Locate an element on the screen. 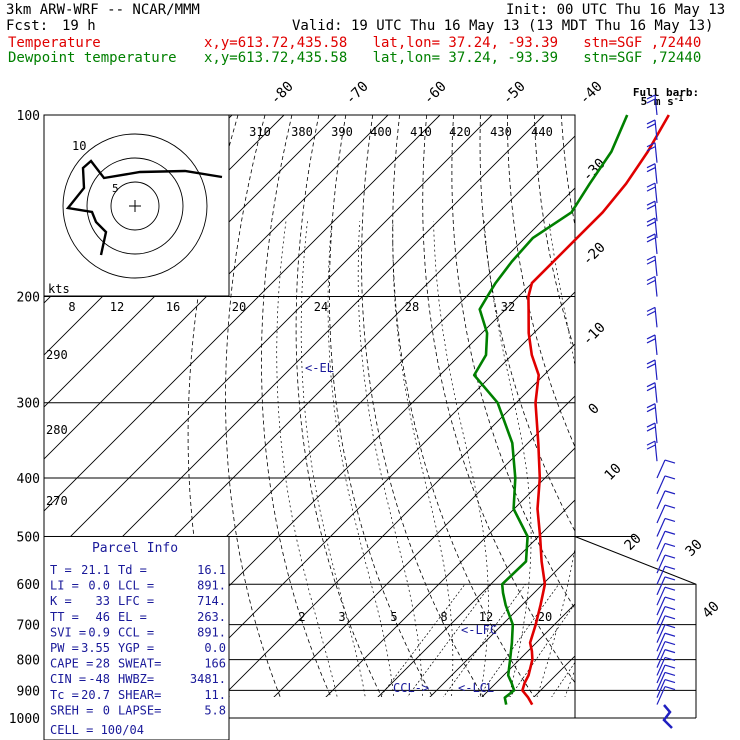 The height and width of the screenshot is (740, 740). isotherm-label: -40 is located at coordinates (591, 93).